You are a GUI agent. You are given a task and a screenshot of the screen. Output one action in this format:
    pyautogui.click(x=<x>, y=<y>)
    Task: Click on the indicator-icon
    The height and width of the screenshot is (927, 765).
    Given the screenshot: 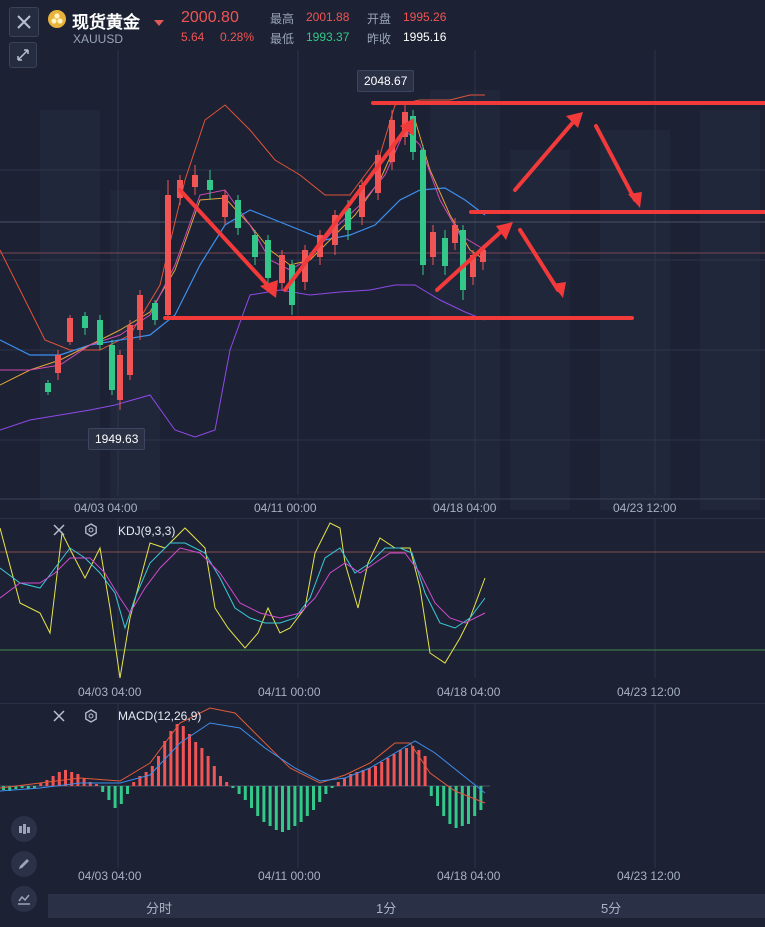 What is the action you would take?
    pyautogui.click(x=24, y=899)
    